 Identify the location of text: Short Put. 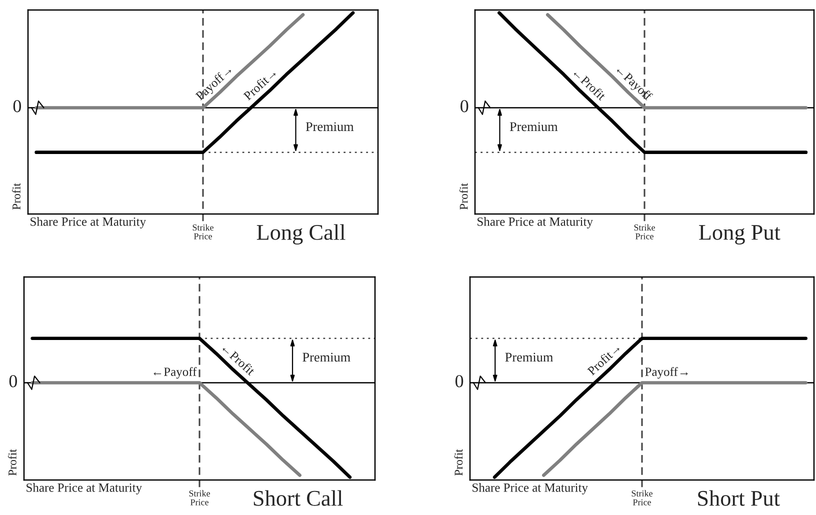
(739, 498).